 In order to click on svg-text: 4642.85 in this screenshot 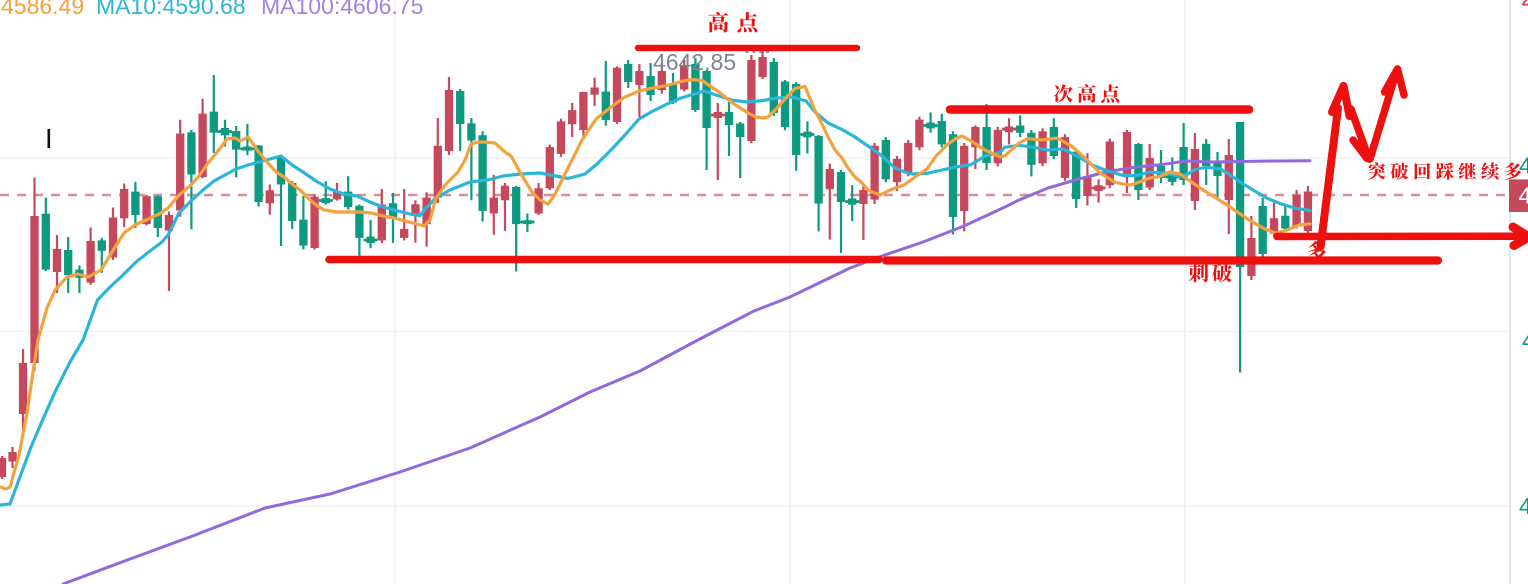, I will do `click(694, 62)`.